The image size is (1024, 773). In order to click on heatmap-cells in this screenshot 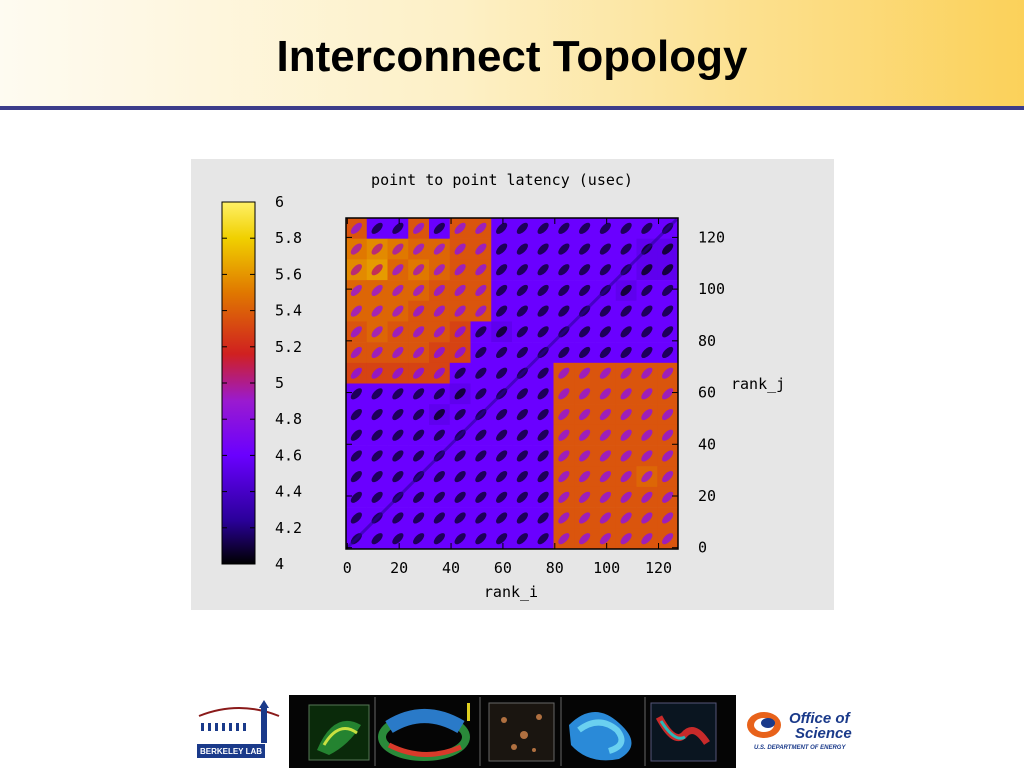, I will do `click(512, 384)`.